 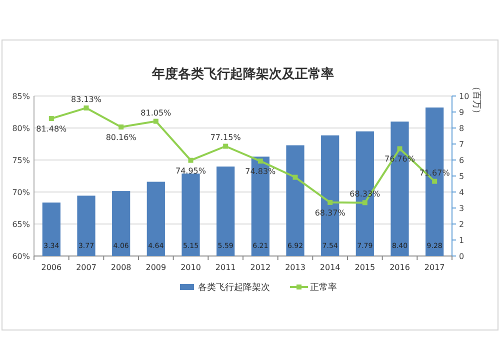 I want to click on y2-tick-label: 8, so click(x=461, y=128).